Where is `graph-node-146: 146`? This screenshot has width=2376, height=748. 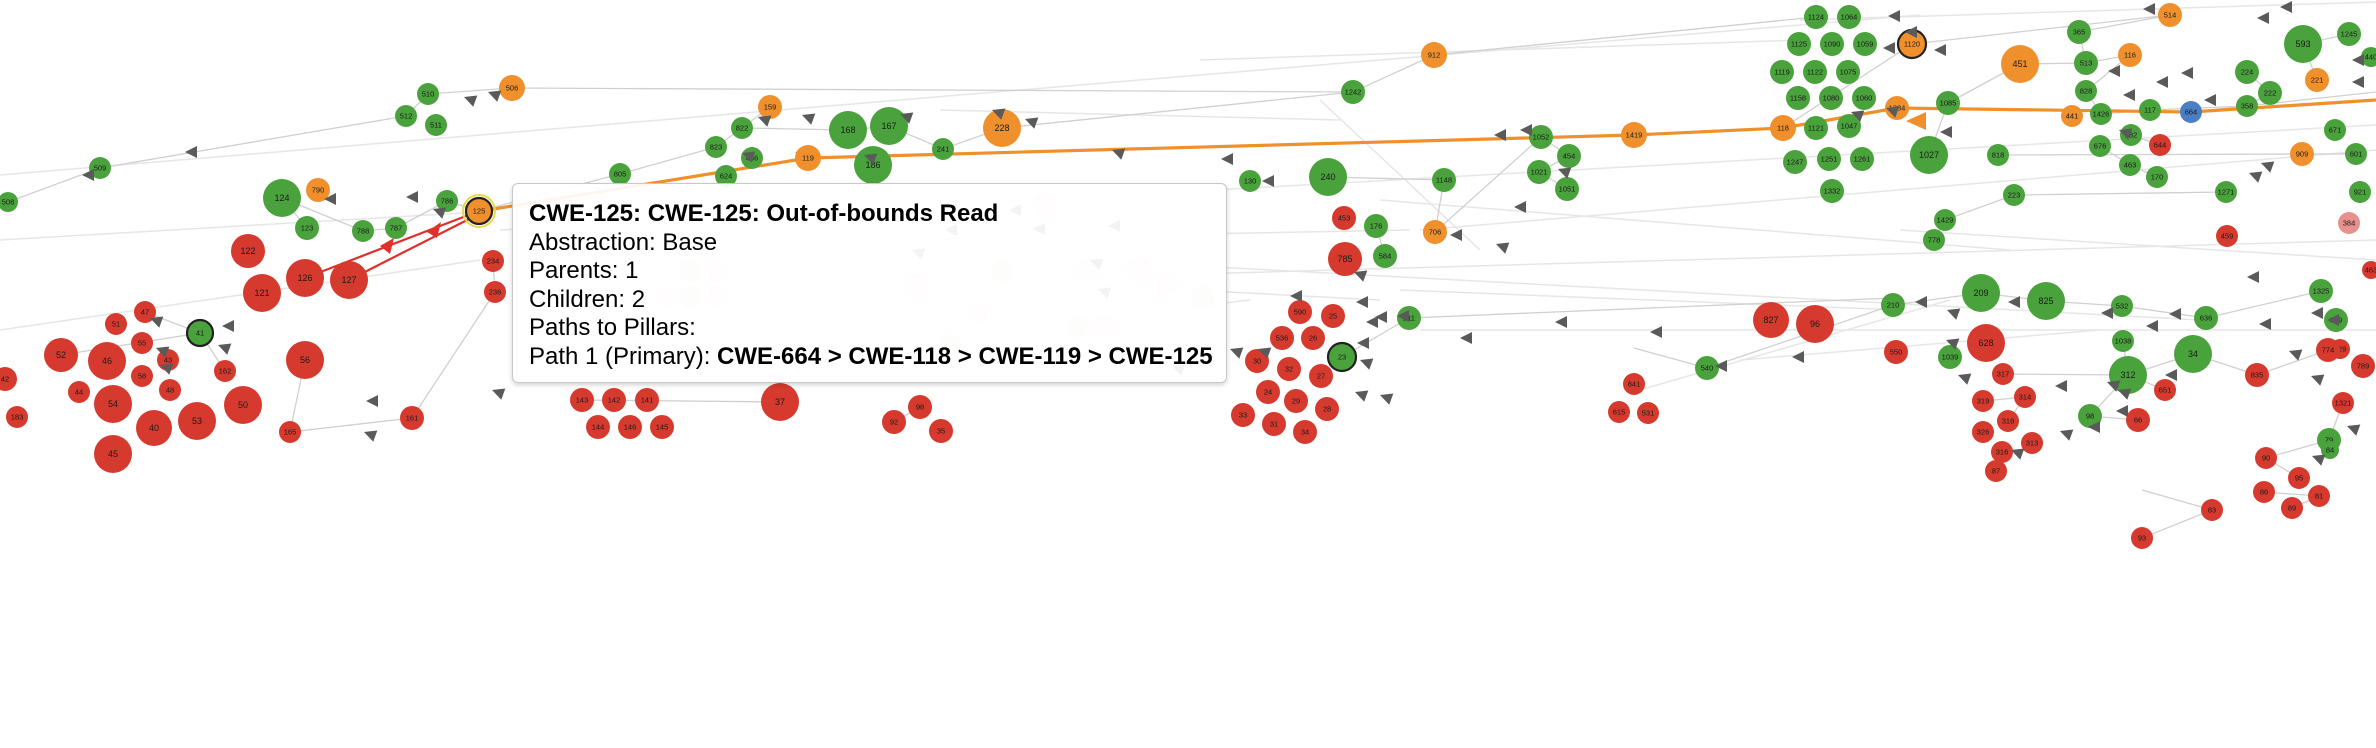 graph-node-146: 146 is located at coordinates (630, 427).